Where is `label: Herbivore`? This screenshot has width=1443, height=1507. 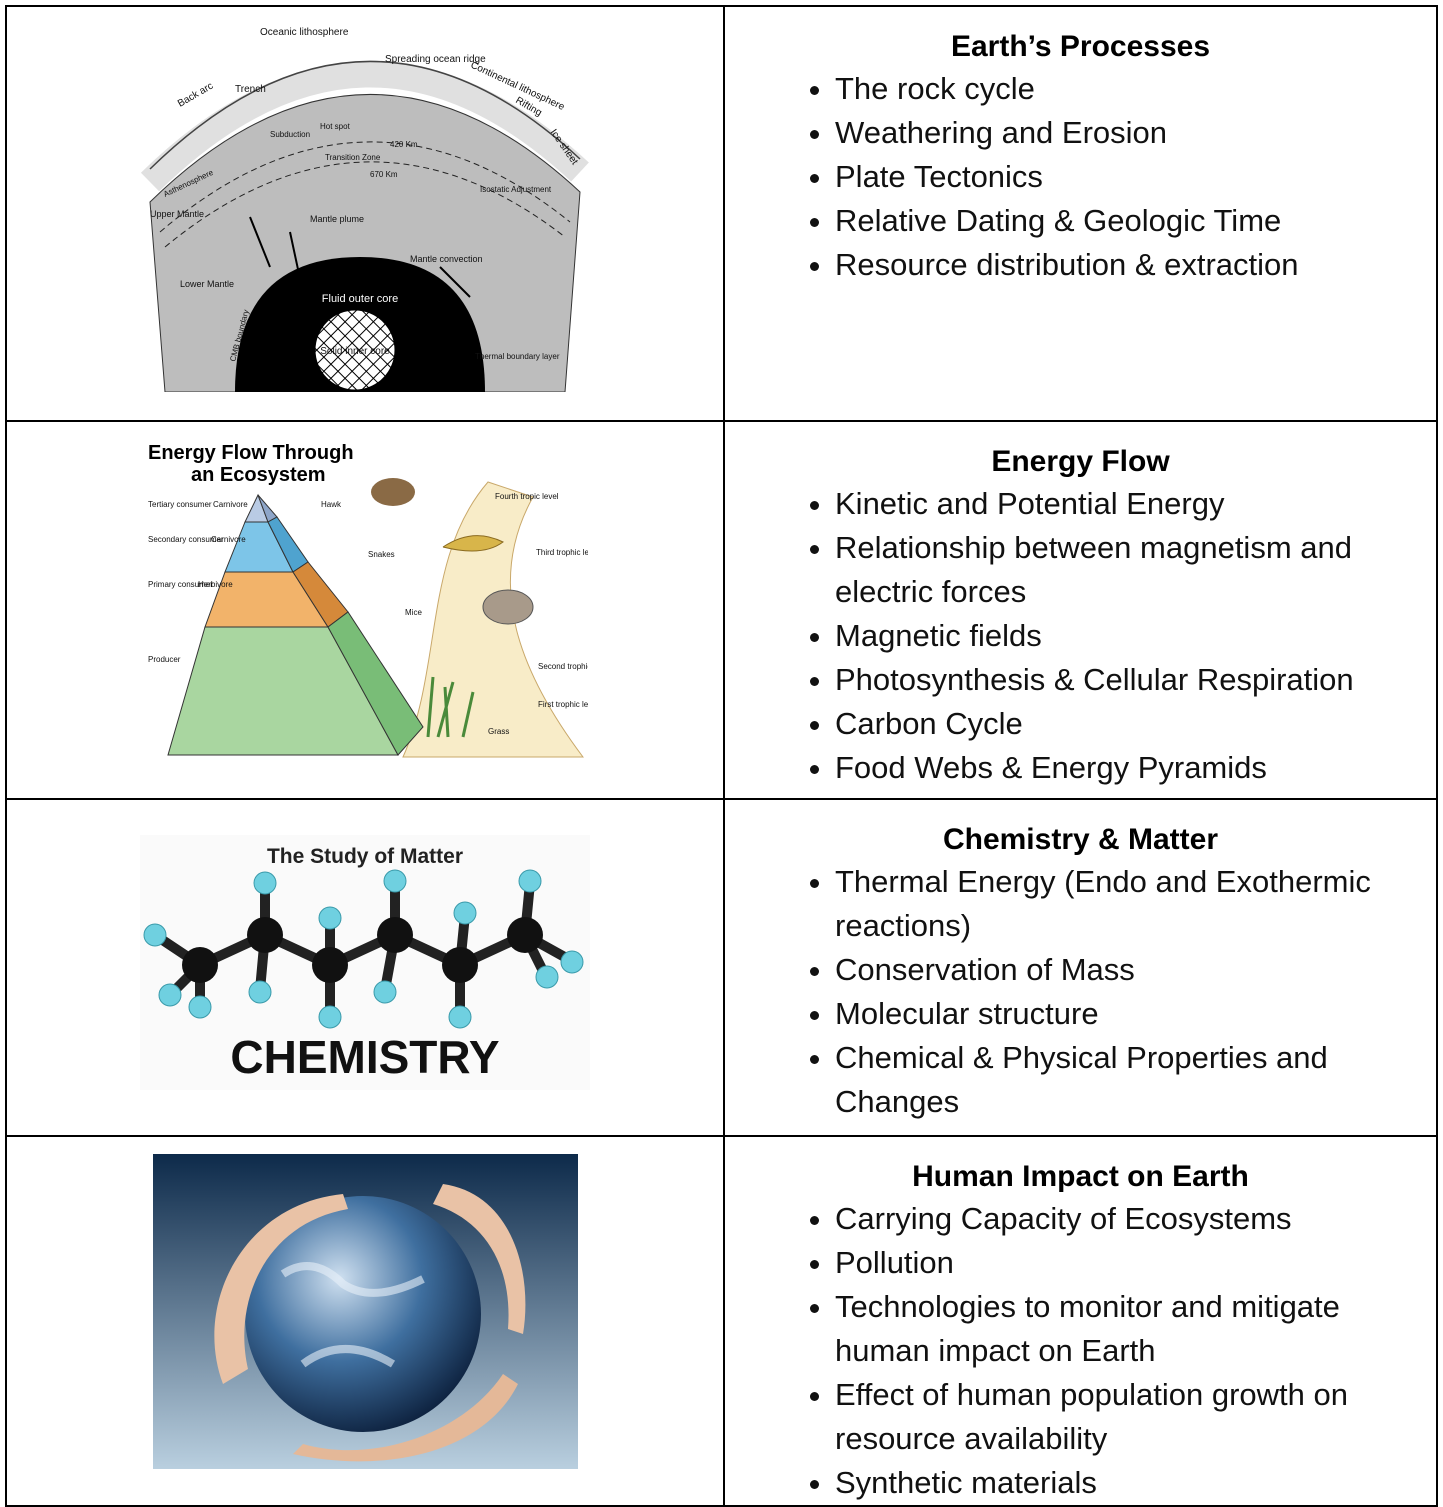
label: Herbivore is located at coordinates (215, 584).